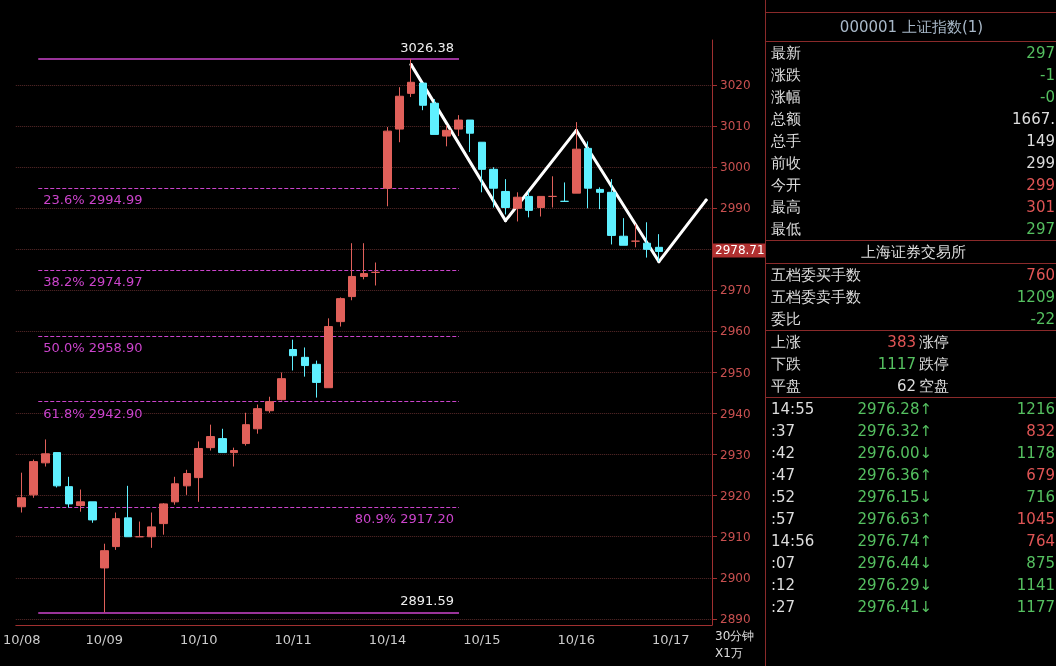  What do you see at coordinates (816, 275) in the screenshot?
I see `text: 五档委买手数` at bounding box center [816, 275].